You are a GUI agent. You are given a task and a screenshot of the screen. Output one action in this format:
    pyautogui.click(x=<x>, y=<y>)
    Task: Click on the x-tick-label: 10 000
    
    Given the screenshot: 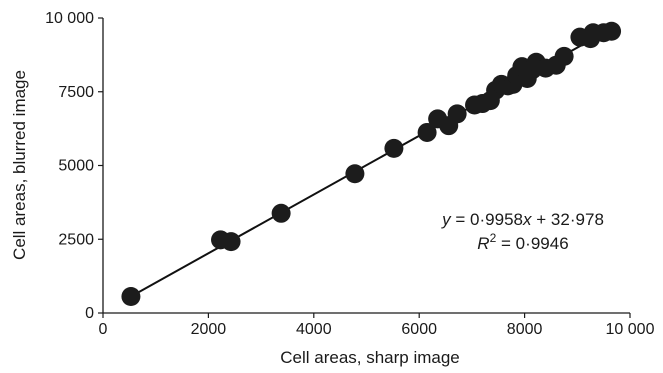 What is the action you would take?
    pyautogui.click(x=630, y=329)
    